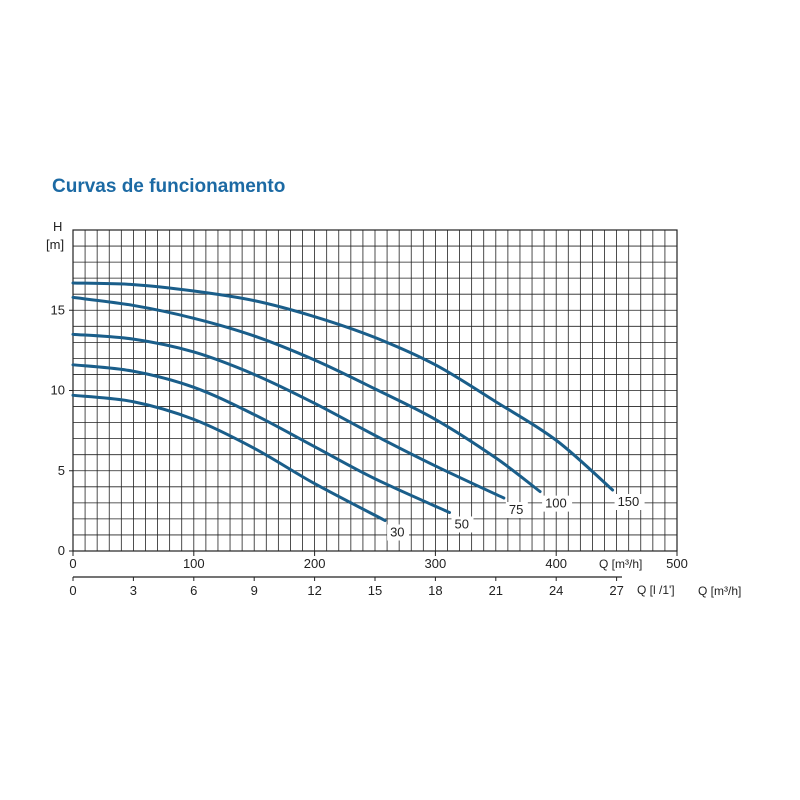 The image size is (800, 800). I want to click on curve-label-75: 75, so click(516, 509).